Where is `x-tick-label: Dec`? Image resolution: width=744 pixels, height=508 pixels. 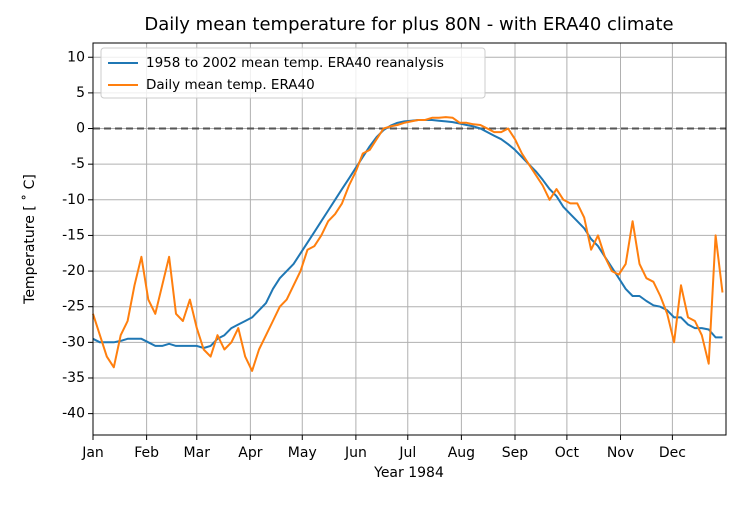 x-tick-label: Dec is located at coordinates (672, 453).